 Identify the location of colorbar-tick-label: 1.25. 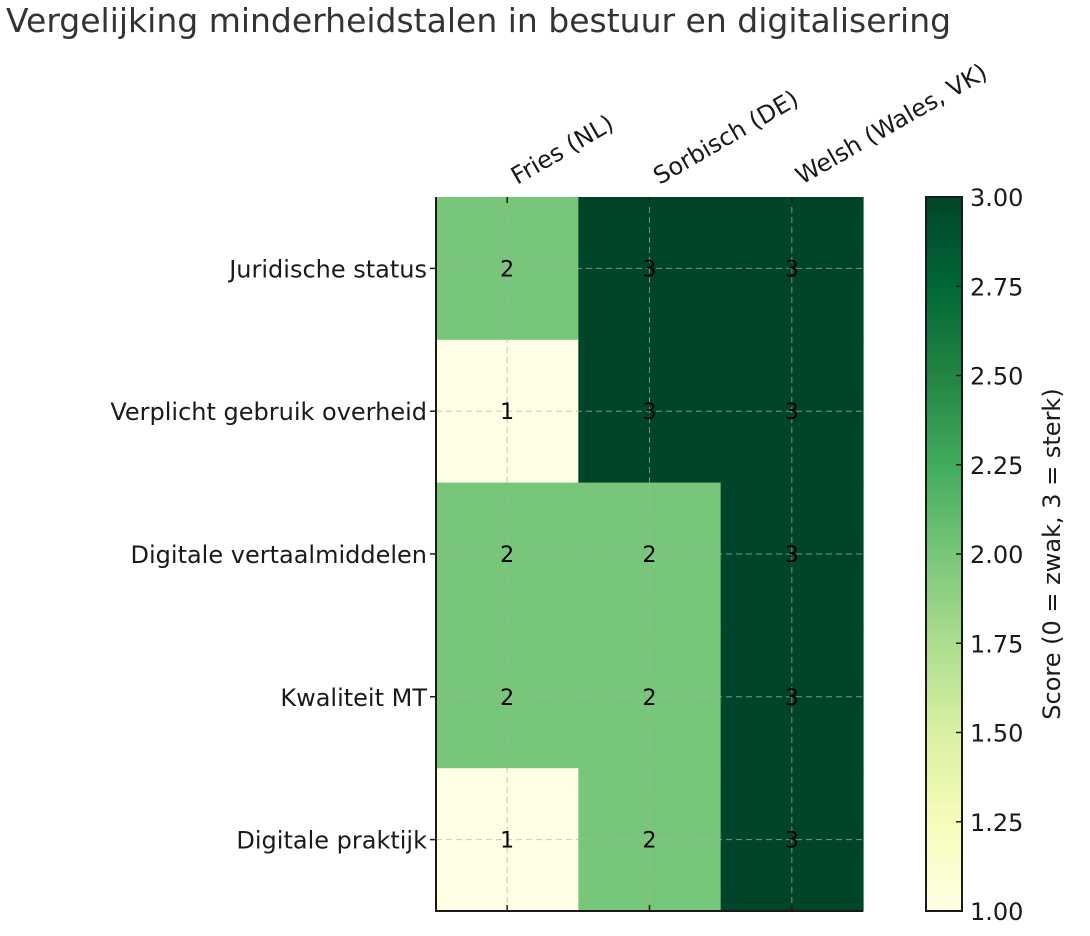
(996, 823).